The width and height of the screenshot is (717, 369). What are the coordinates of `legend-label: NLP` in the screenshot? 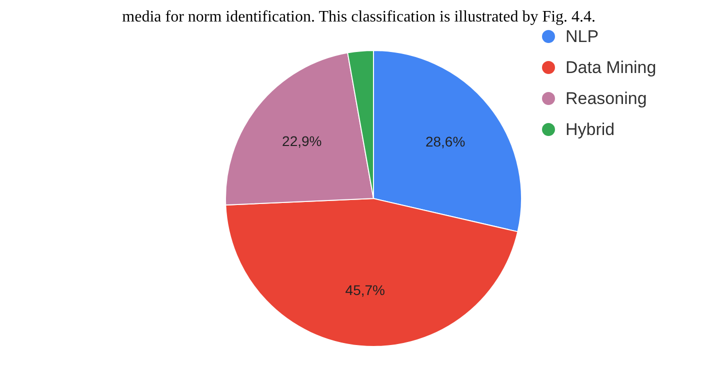 It's located at (582, 36).